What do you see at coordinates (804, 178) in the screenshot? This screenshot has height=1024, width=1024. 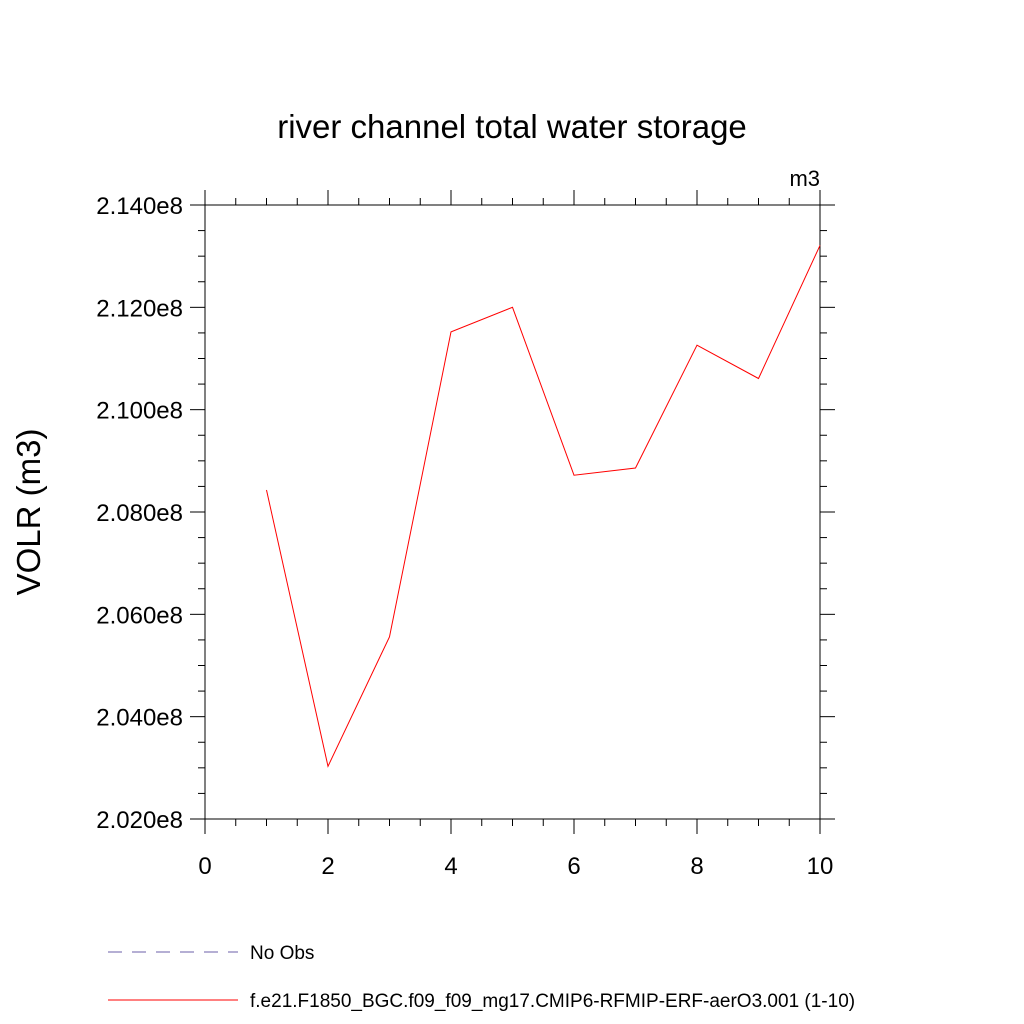 I see `units-label: m3` at bounding box center [804, 178].